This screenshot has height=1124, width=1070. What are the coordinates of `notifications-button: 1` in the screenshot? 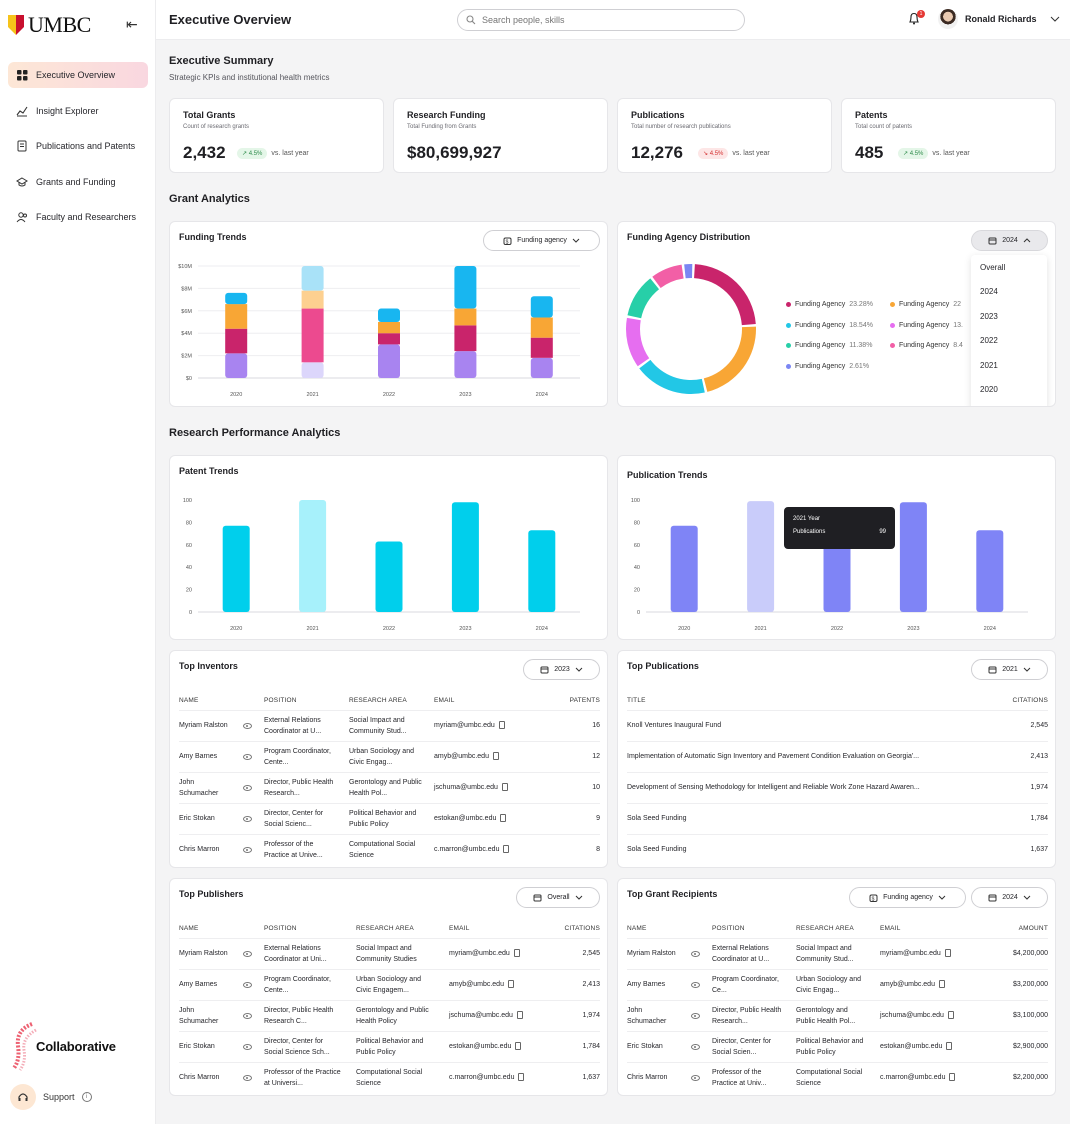 It's located at (916, 20).